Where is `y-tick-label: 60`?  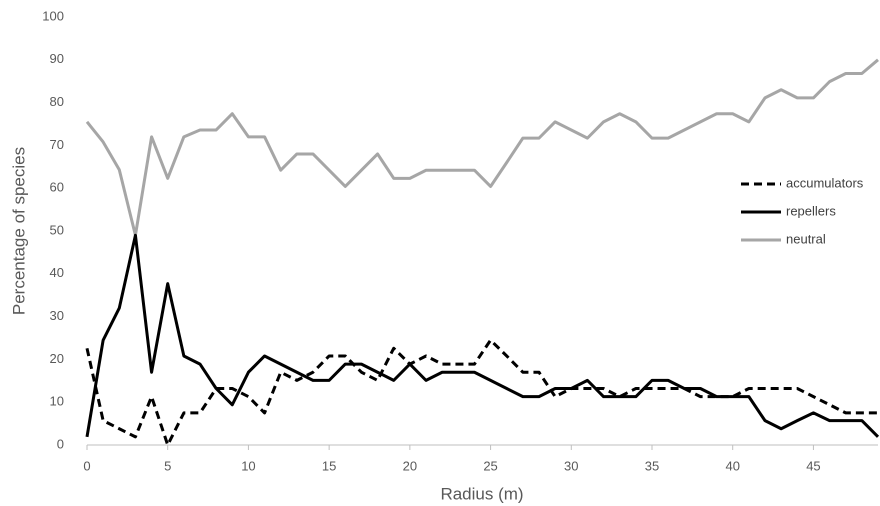
y-tick-label: 60 is located at coordinates (57, 187).